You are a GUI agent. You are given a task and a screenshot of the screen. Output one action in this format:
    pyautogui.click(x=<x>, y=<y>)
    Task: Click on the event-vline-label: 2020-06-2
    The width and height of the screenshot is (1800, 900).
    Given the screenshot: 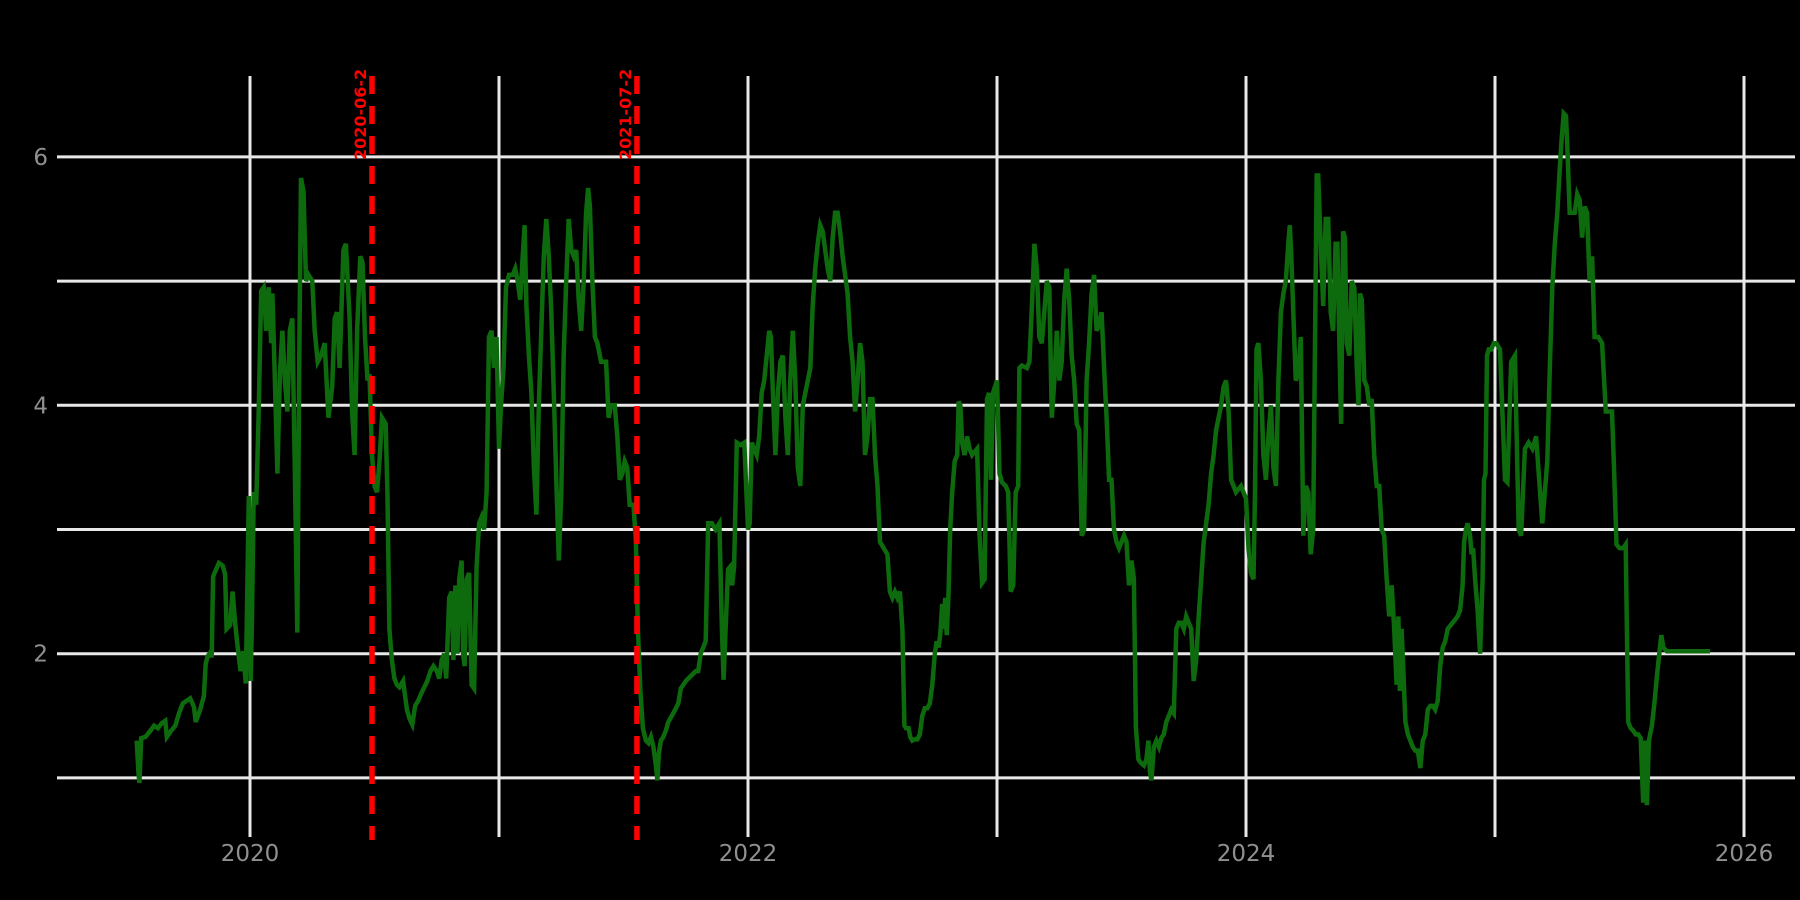 What is the action you would take?
    pyautogui.click(x=360, y=114)
    